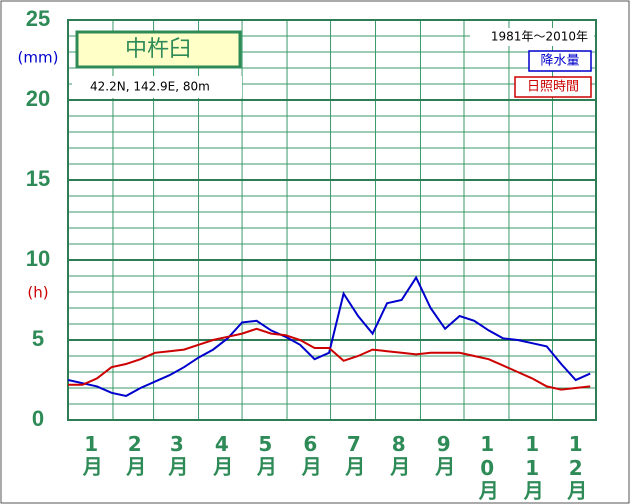 This screenshot has width=630, height=504. I want to click on x-tick-label: 10月, so click(487, 466).